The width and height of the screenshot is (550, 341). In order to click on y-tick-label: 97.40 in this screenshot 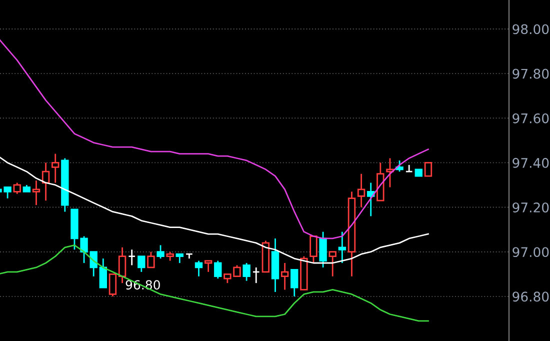, I will do `click(530, 163)`.